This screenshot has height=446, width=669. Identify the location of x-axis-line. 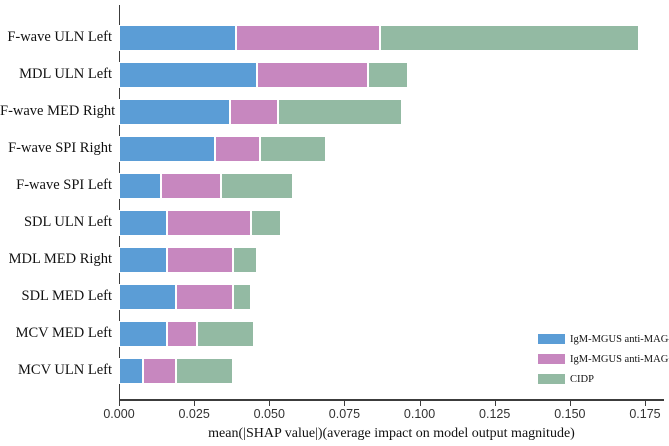
(391, 400).